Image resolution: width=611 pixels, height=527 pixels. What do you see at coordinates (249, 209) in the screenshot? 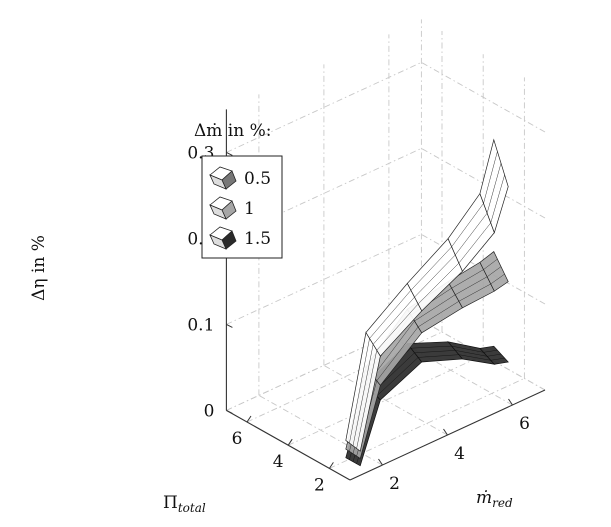
I see `legend-label: 1` at bounding box center [249, 209].